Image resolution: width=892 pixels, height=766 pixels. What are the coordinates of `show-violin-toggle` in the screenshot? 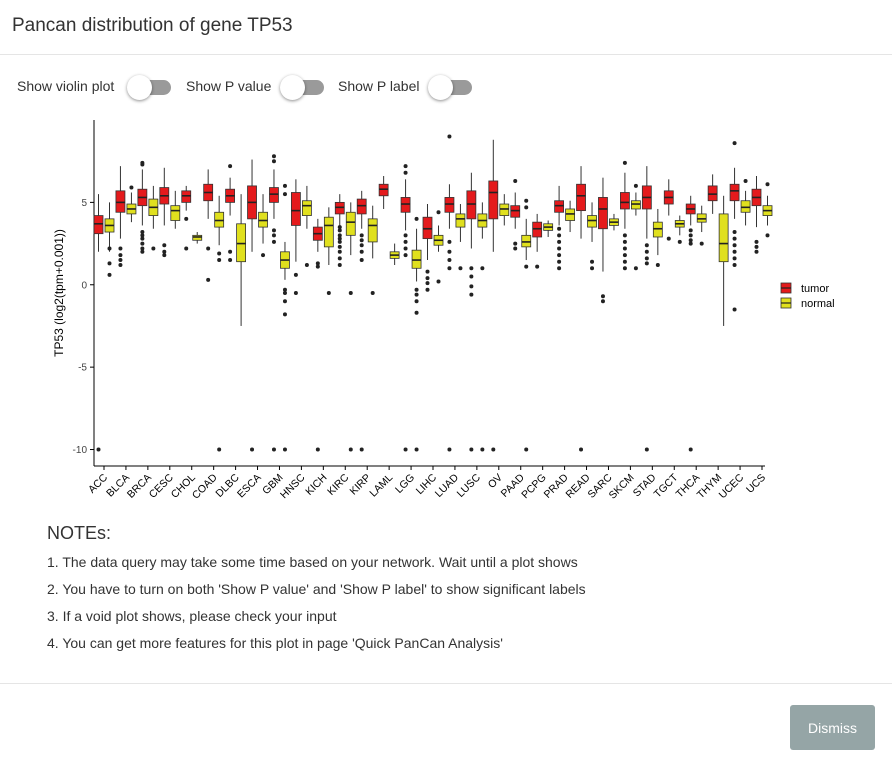 It's located at (150, 87).